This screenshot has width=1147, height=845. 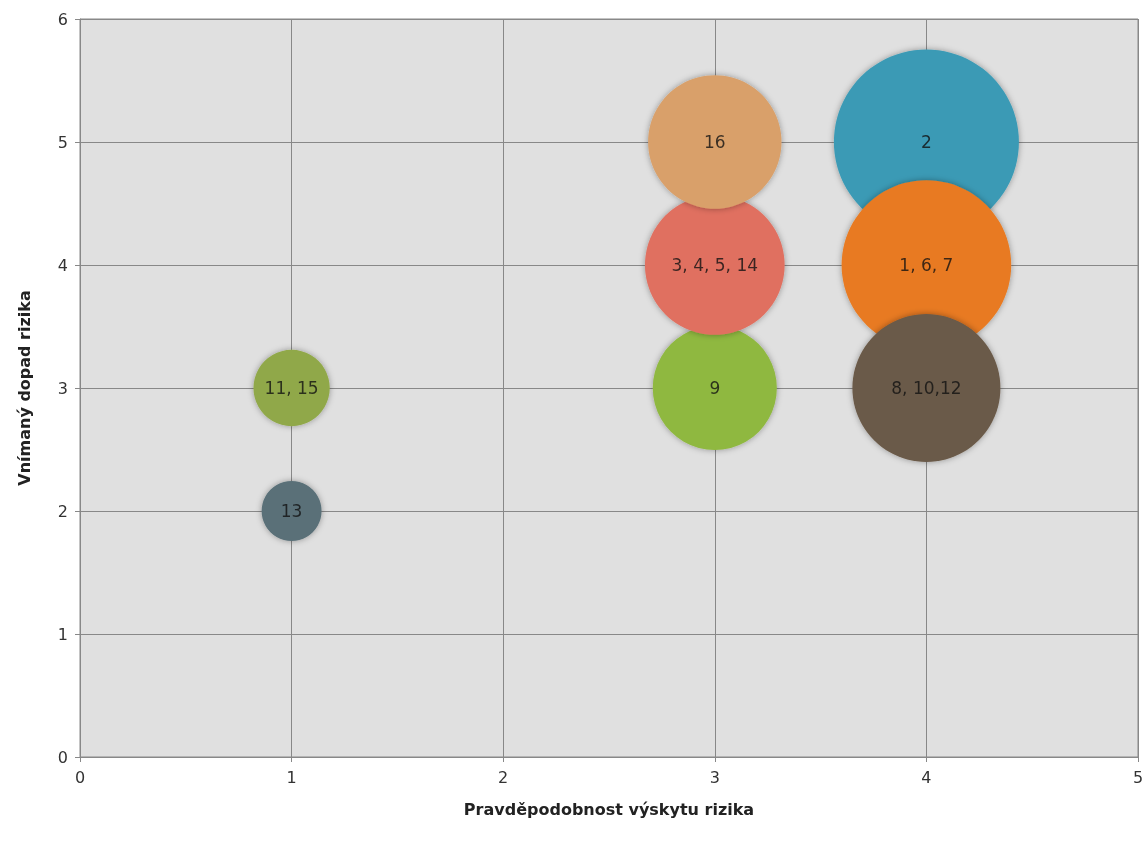 What do you see at coordinates (926, 388) in the screenshot?
I see `annotation: 8, 10,12` at bounding box center [926, 388].